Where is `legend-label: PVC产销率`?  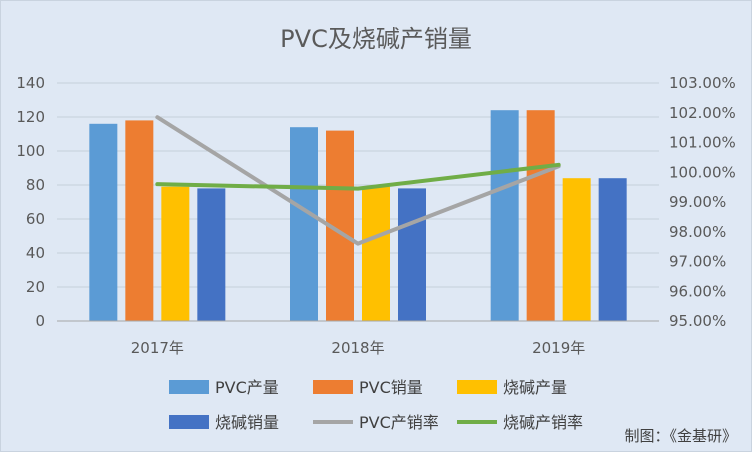
legend-label: PVC产销率 is located at coordinates (399, 422).